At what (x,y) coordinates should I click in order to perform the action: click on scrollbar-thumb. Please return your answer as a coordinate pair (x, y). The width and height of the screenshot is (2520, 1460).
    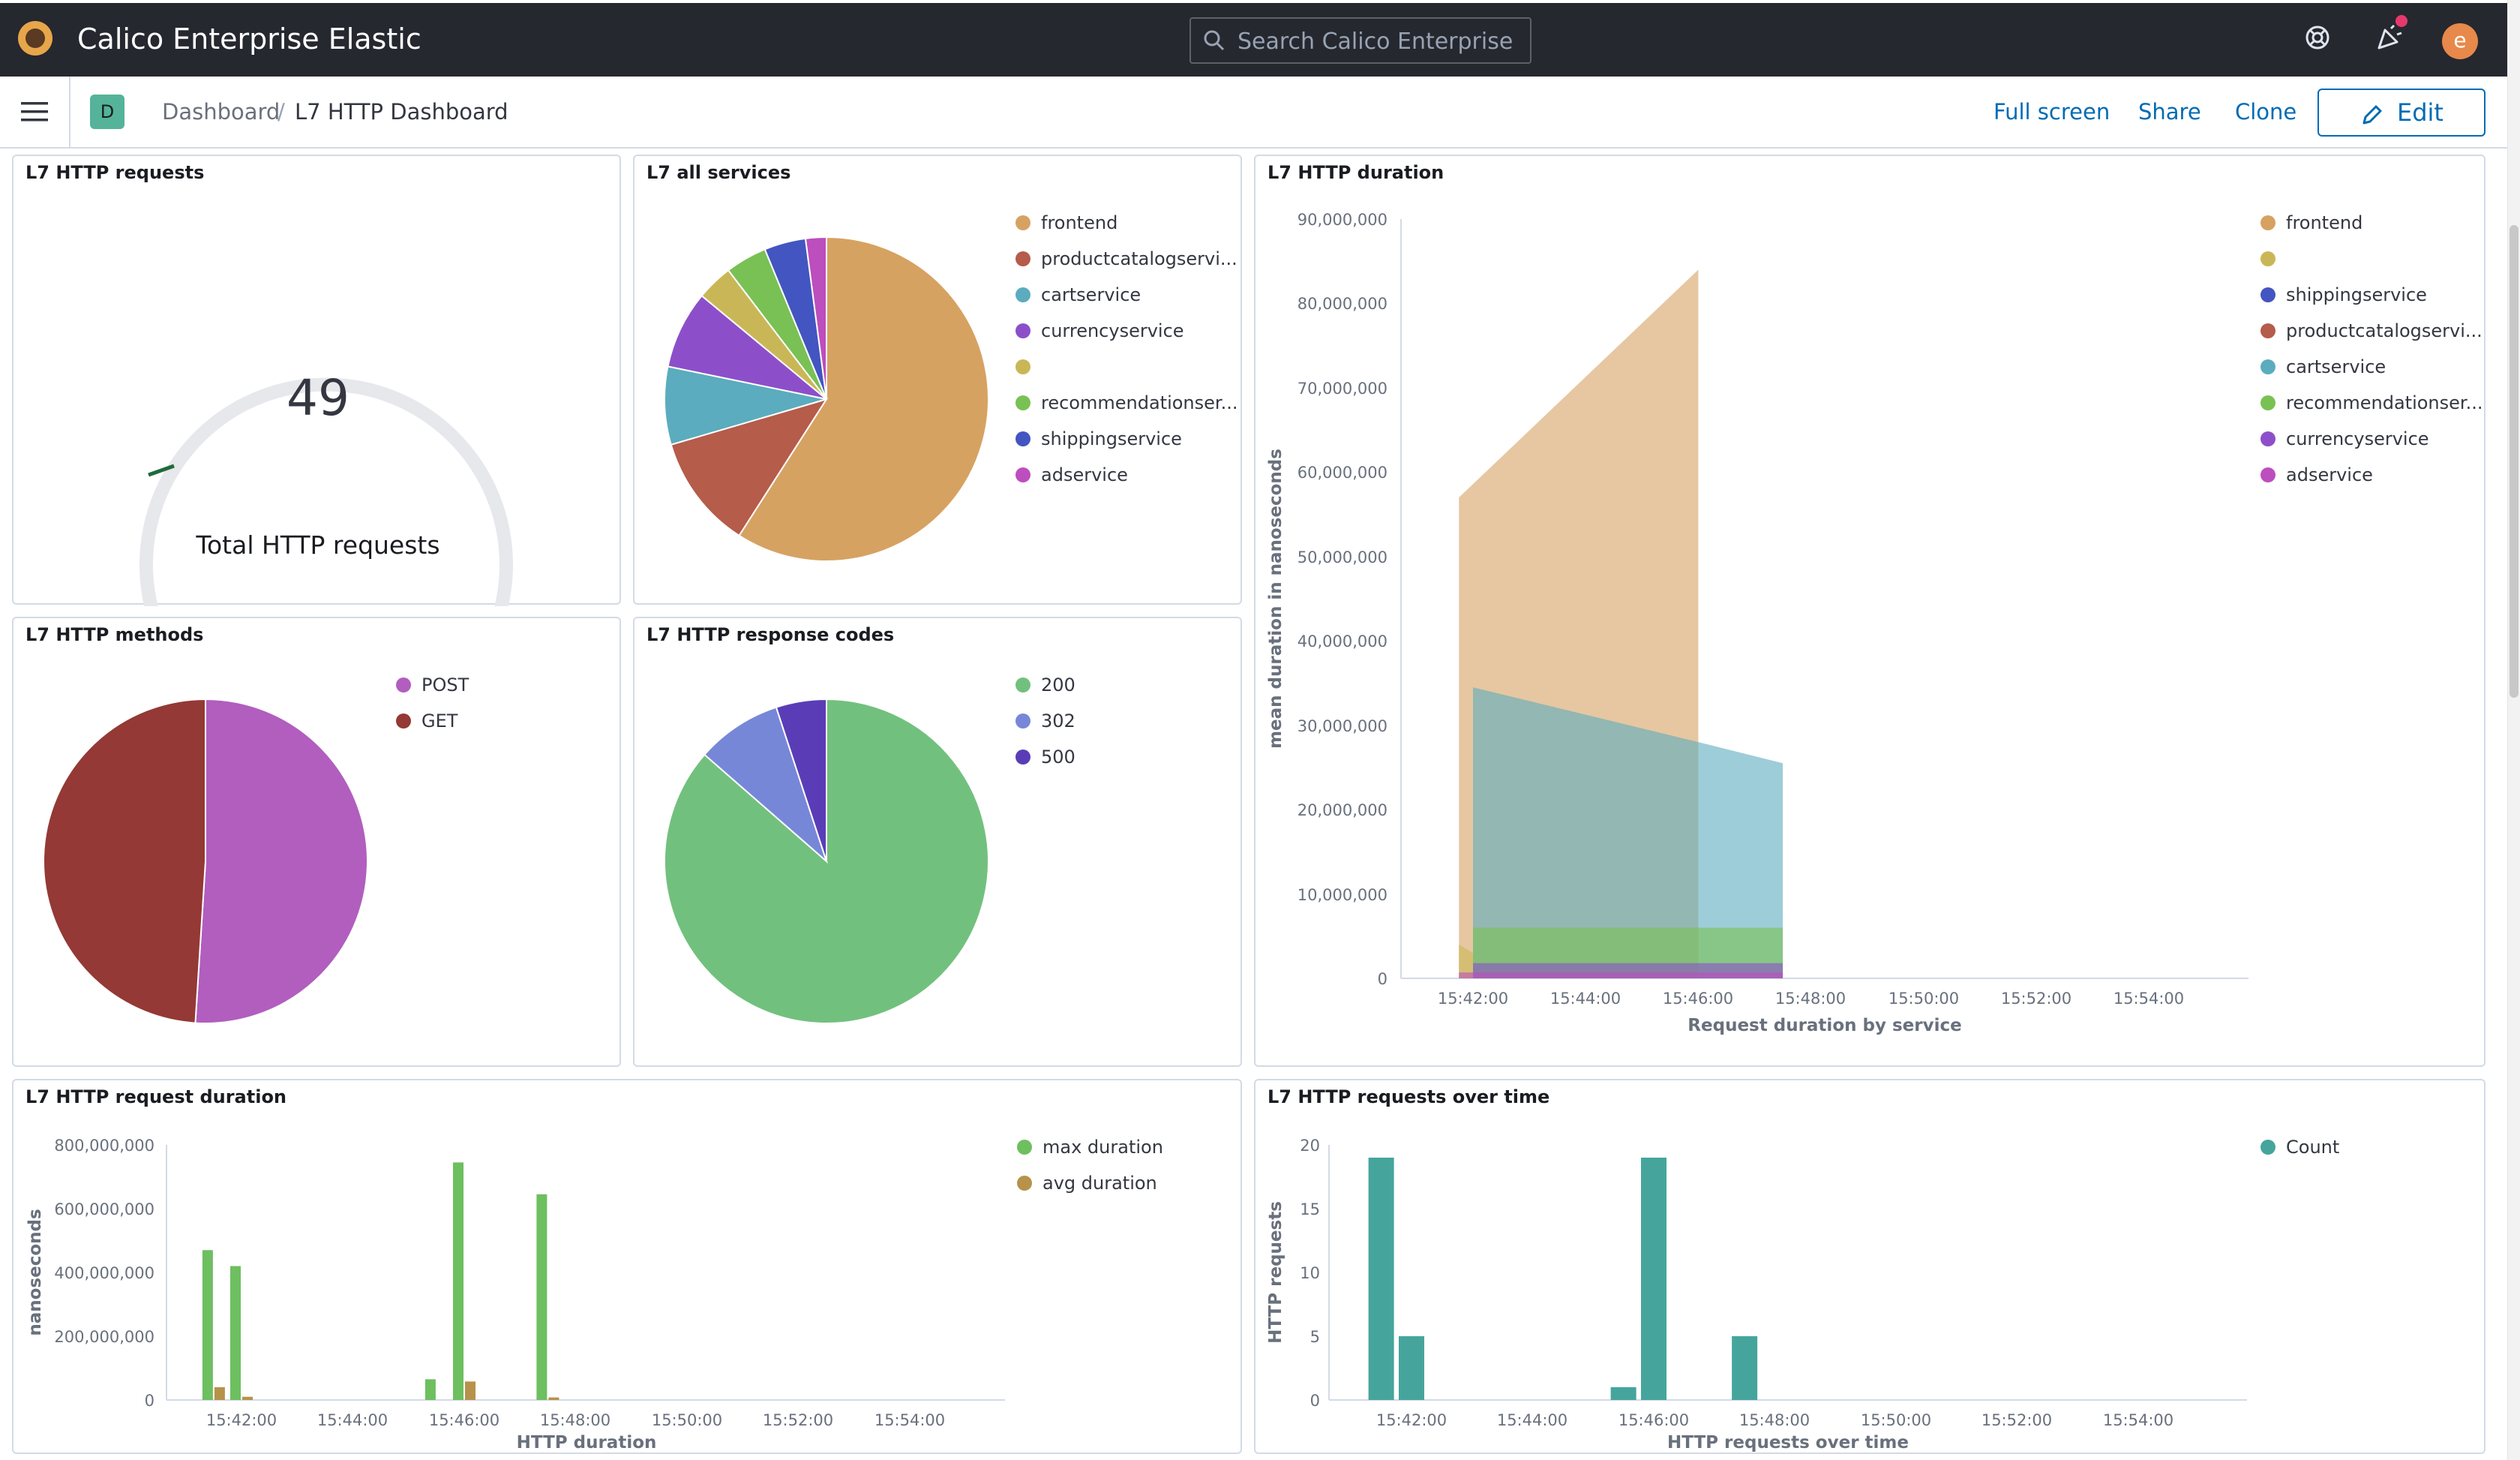
    Looking at the image, I should click on (2514, 461).